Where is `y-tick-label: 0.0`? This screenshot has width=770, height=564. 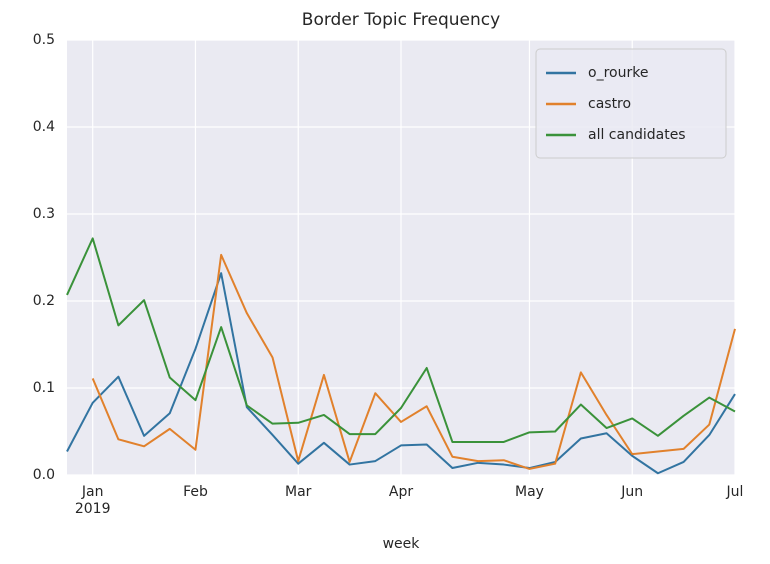 y-tick-label: 0.0 is located at coordinates (44, 475).